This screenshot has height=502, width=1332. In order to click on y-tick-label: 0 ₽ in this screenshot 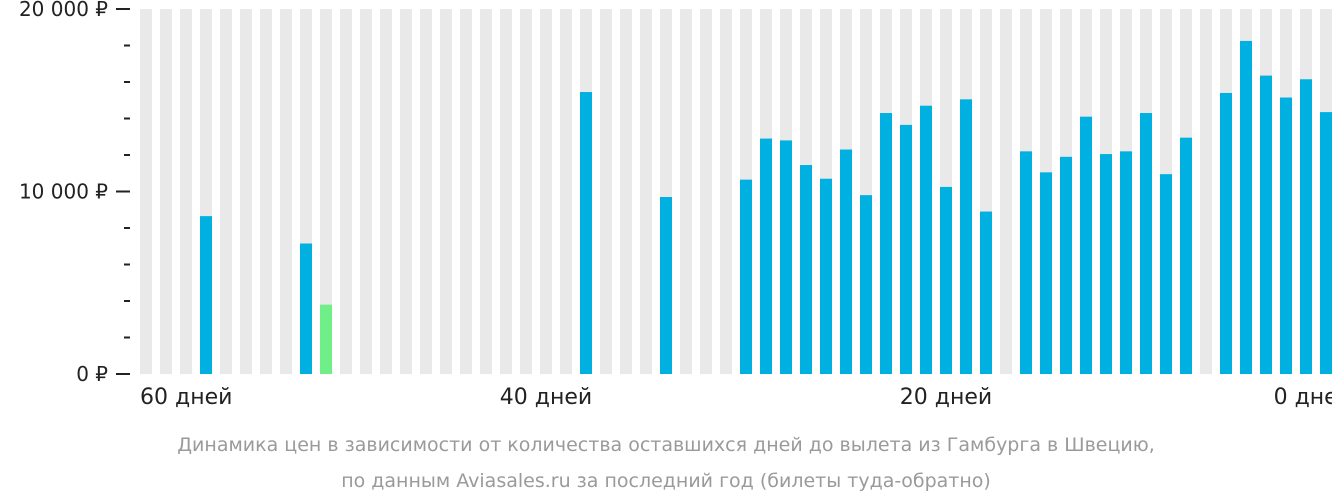, I will do `click(92, 374)`.